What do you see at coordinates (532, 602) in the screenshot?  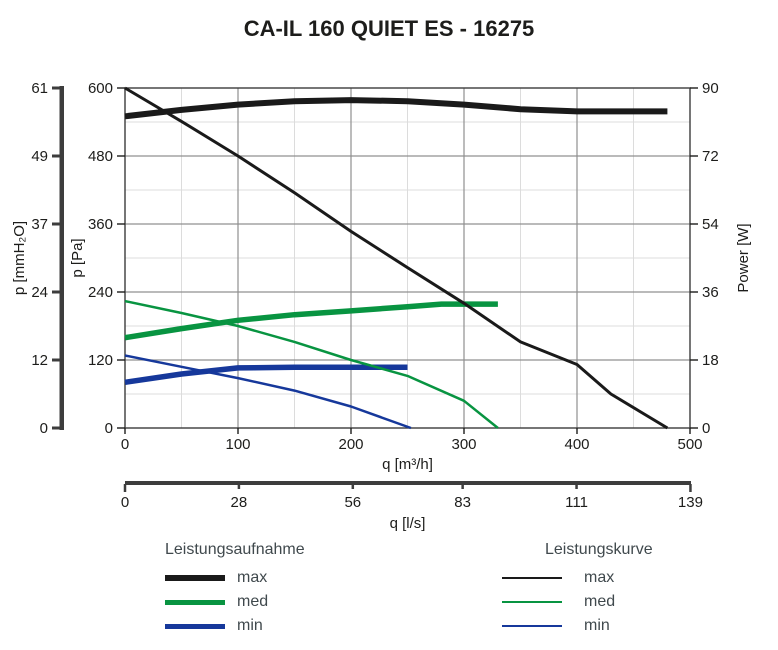 I see `legend-swatch-pressure-med` at bounding box center [532, 602].